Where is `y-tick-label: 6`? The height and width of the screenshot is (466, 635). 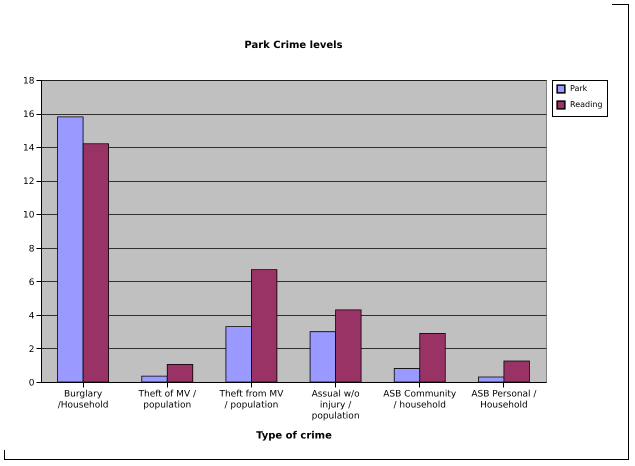
y-tick-label: 6 is located at coordinates (31, 283).